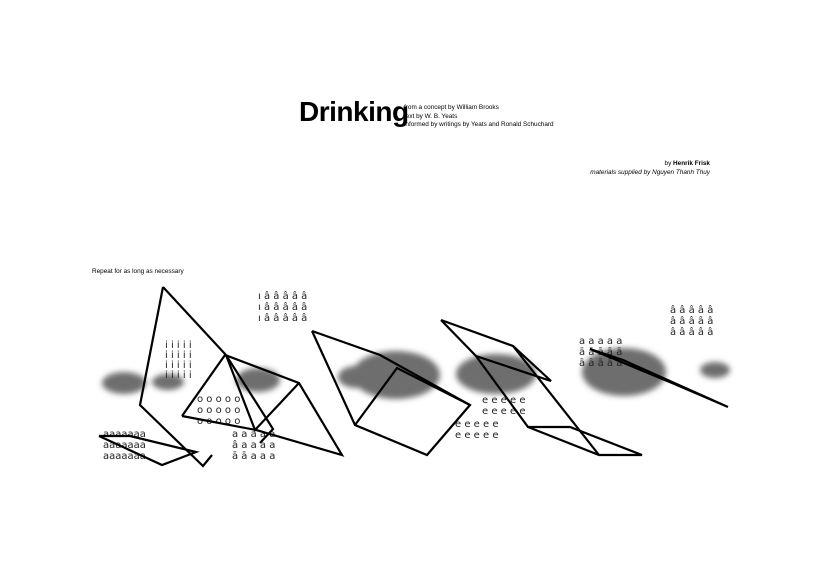  What do you see at coordinates (451, 107) in the screenshot?
I see `credit-concept: from a concept by William Brooks` at bounding box center [451, 107].